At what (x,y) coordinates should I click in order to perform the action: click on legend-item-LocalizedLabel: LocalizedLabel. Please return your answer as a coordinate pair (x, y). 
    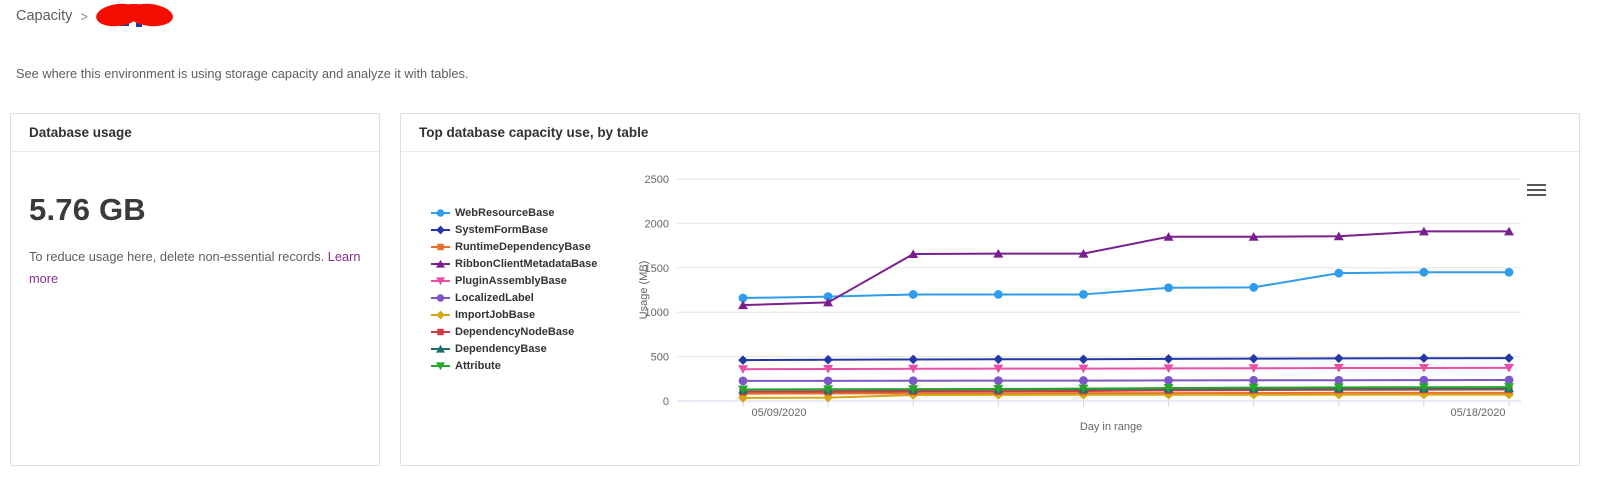
    Looking at the image, I should click on (514, 297).